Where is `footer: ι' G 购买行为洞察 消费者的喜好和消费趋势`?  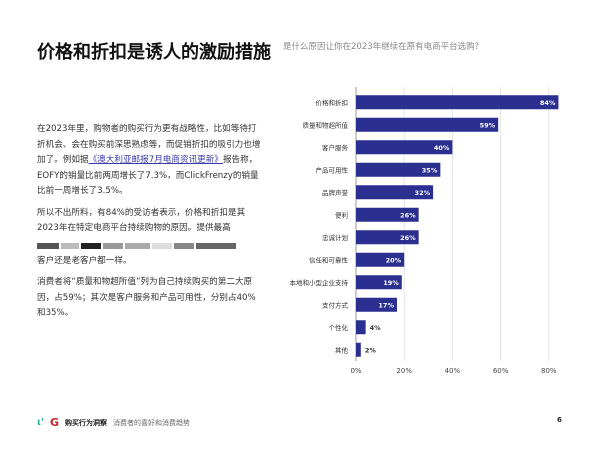
footer: ι' G 购买行为洞察 消费者的喜好和消费趋势 is located at coordinates (113, 422).